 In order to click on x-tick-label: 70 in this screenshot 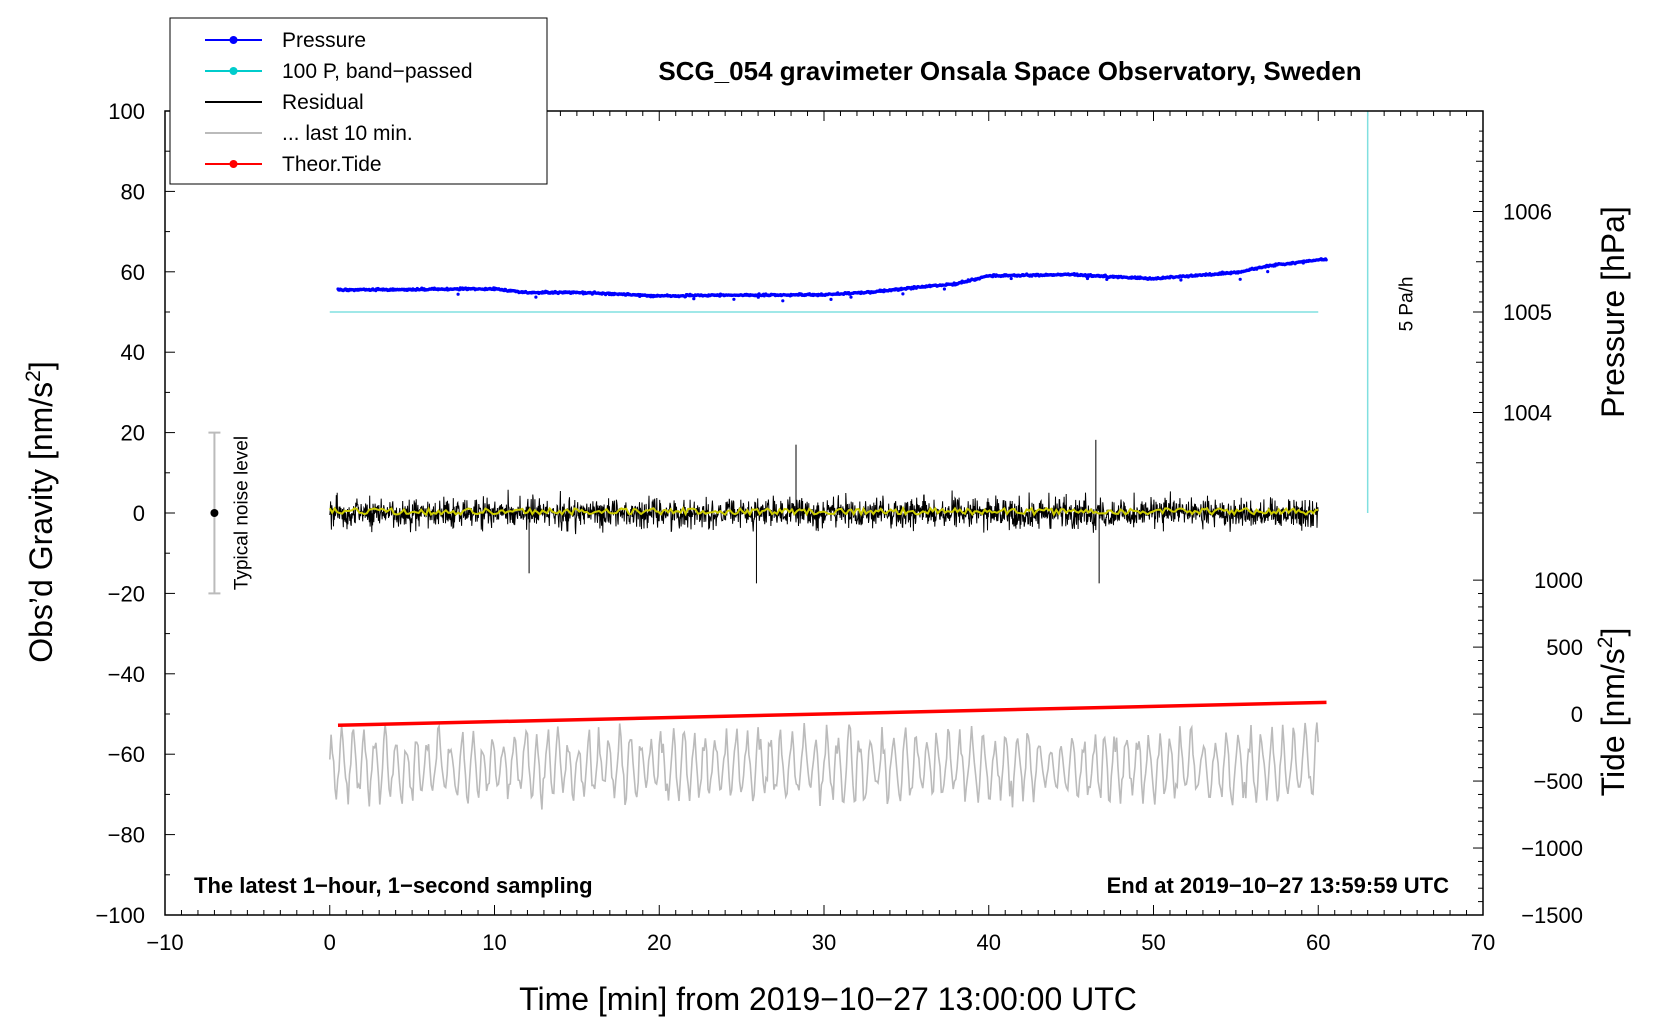, I will do `click(1483, 942)`.